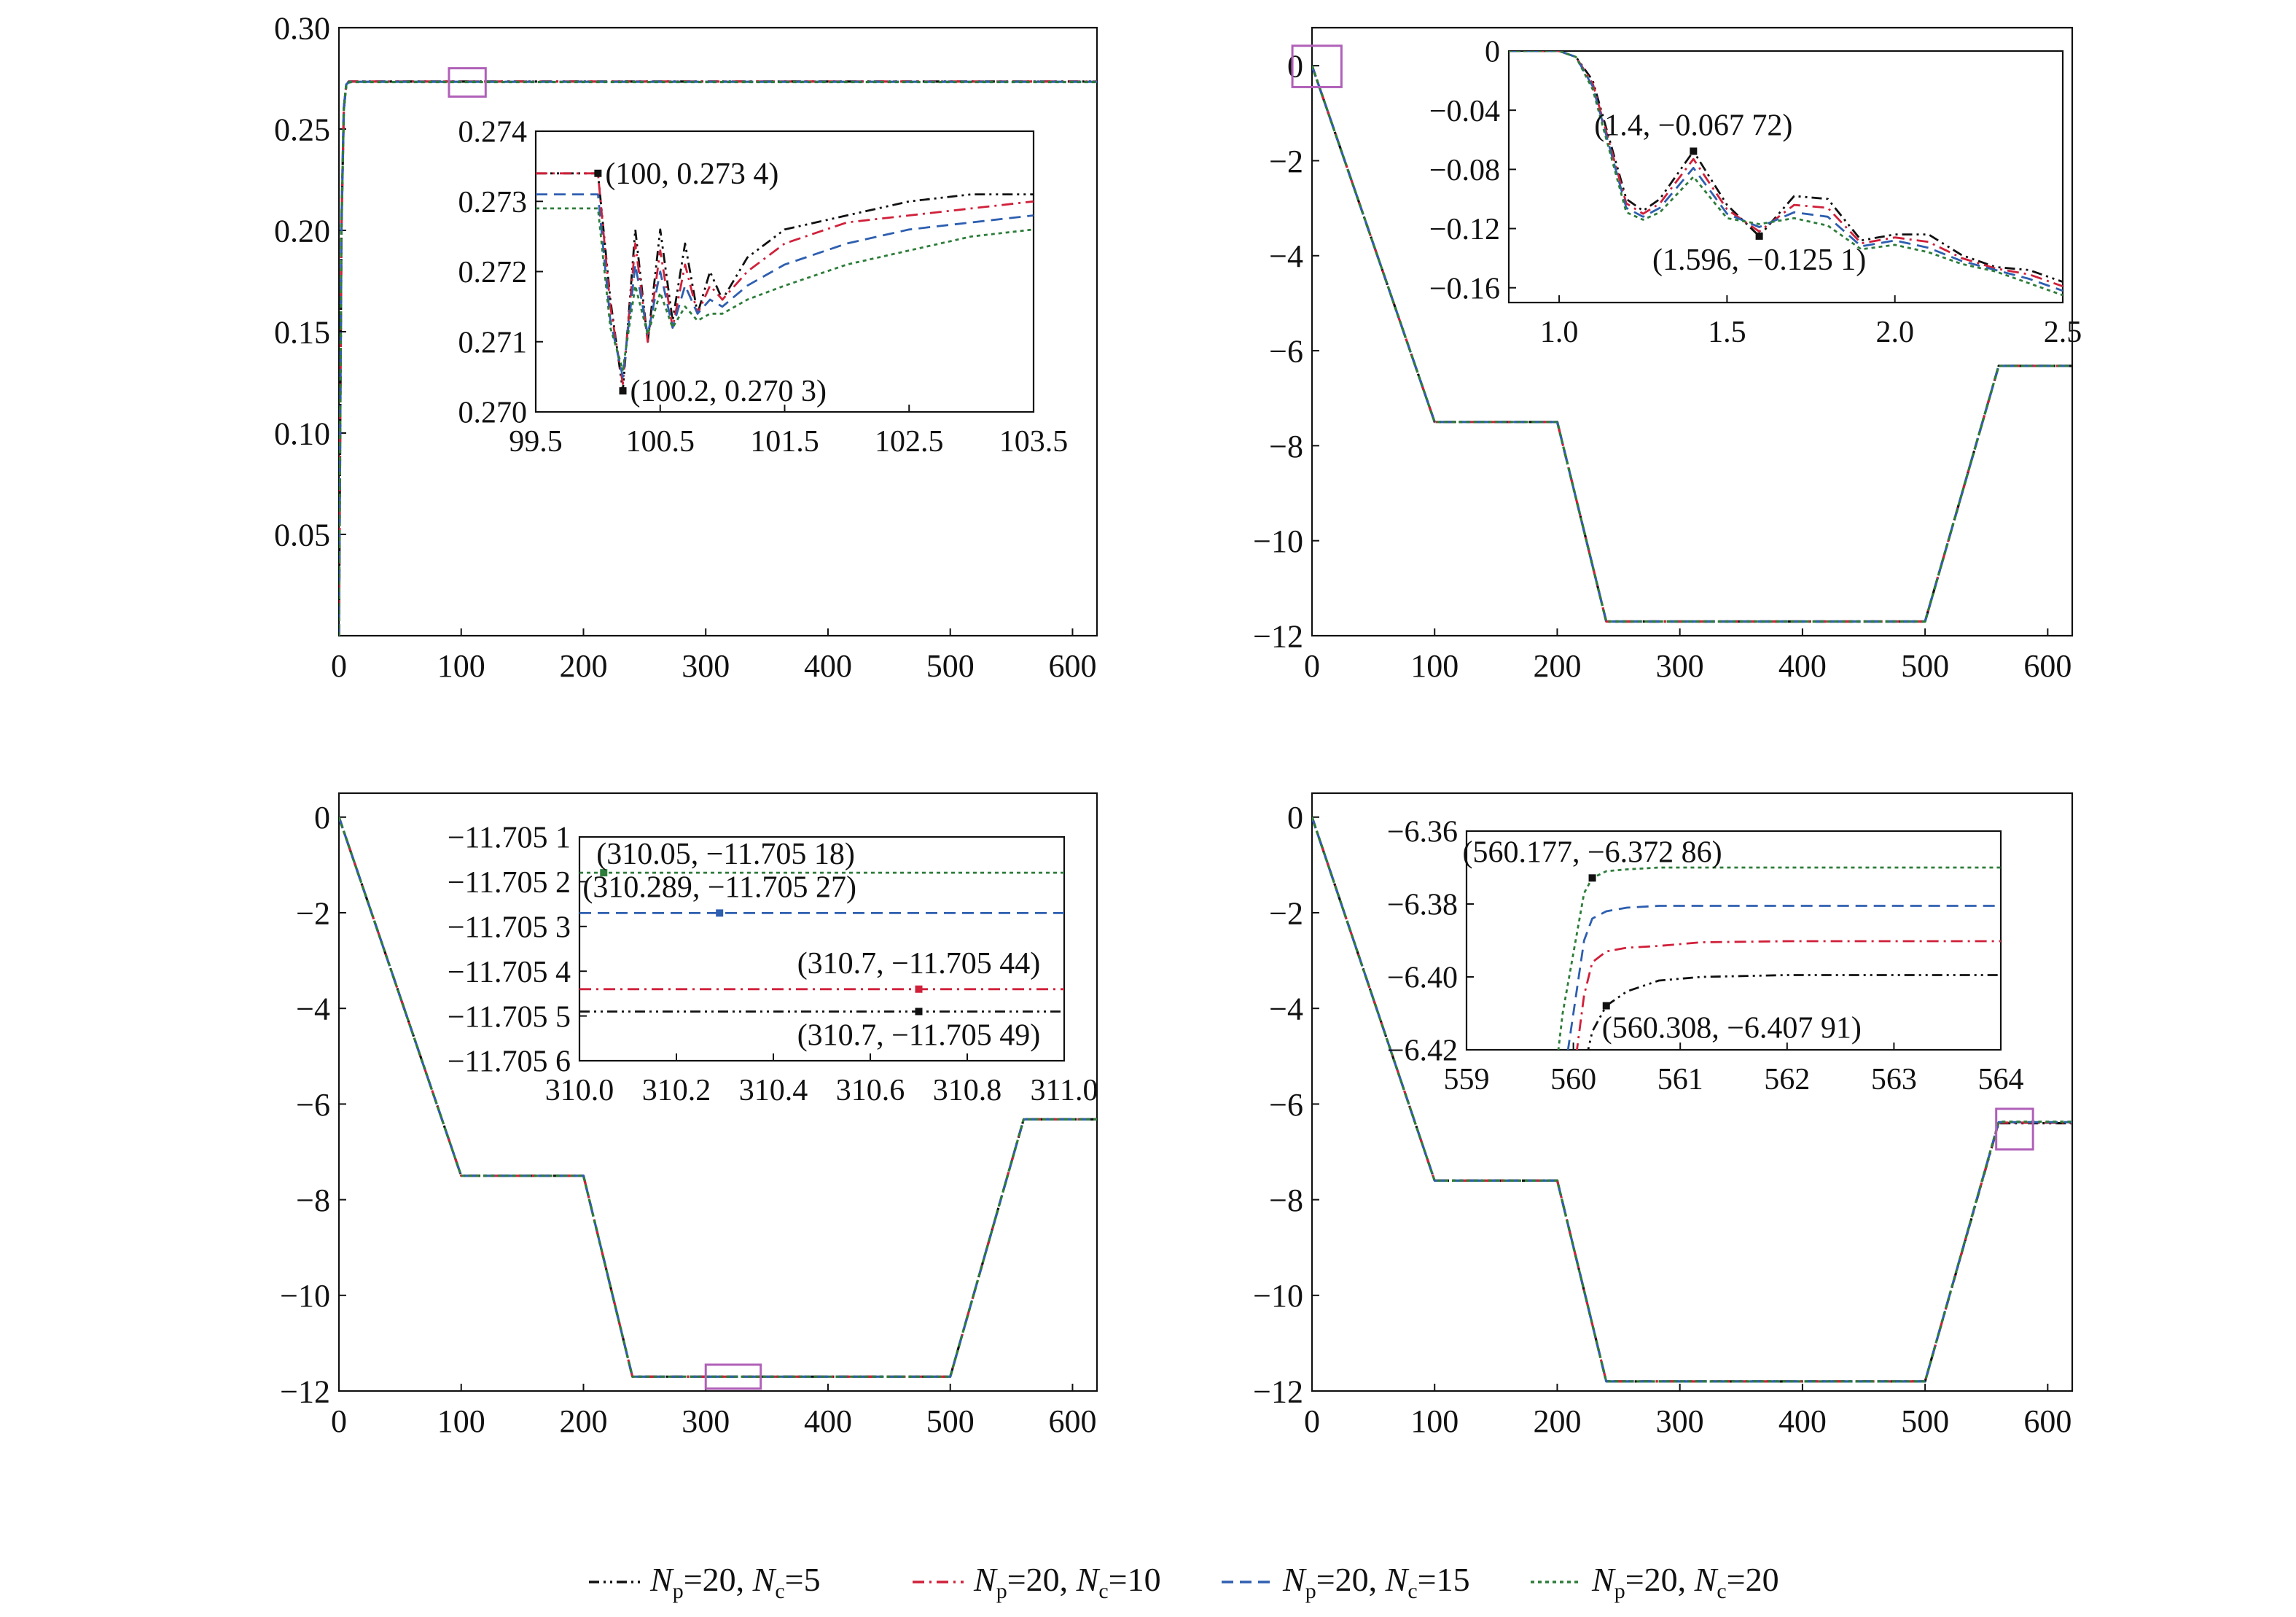  Describe the element at coordinates (1286, 256) in the screenshot. I see `panel-b-ytick-label: −4` at that location.